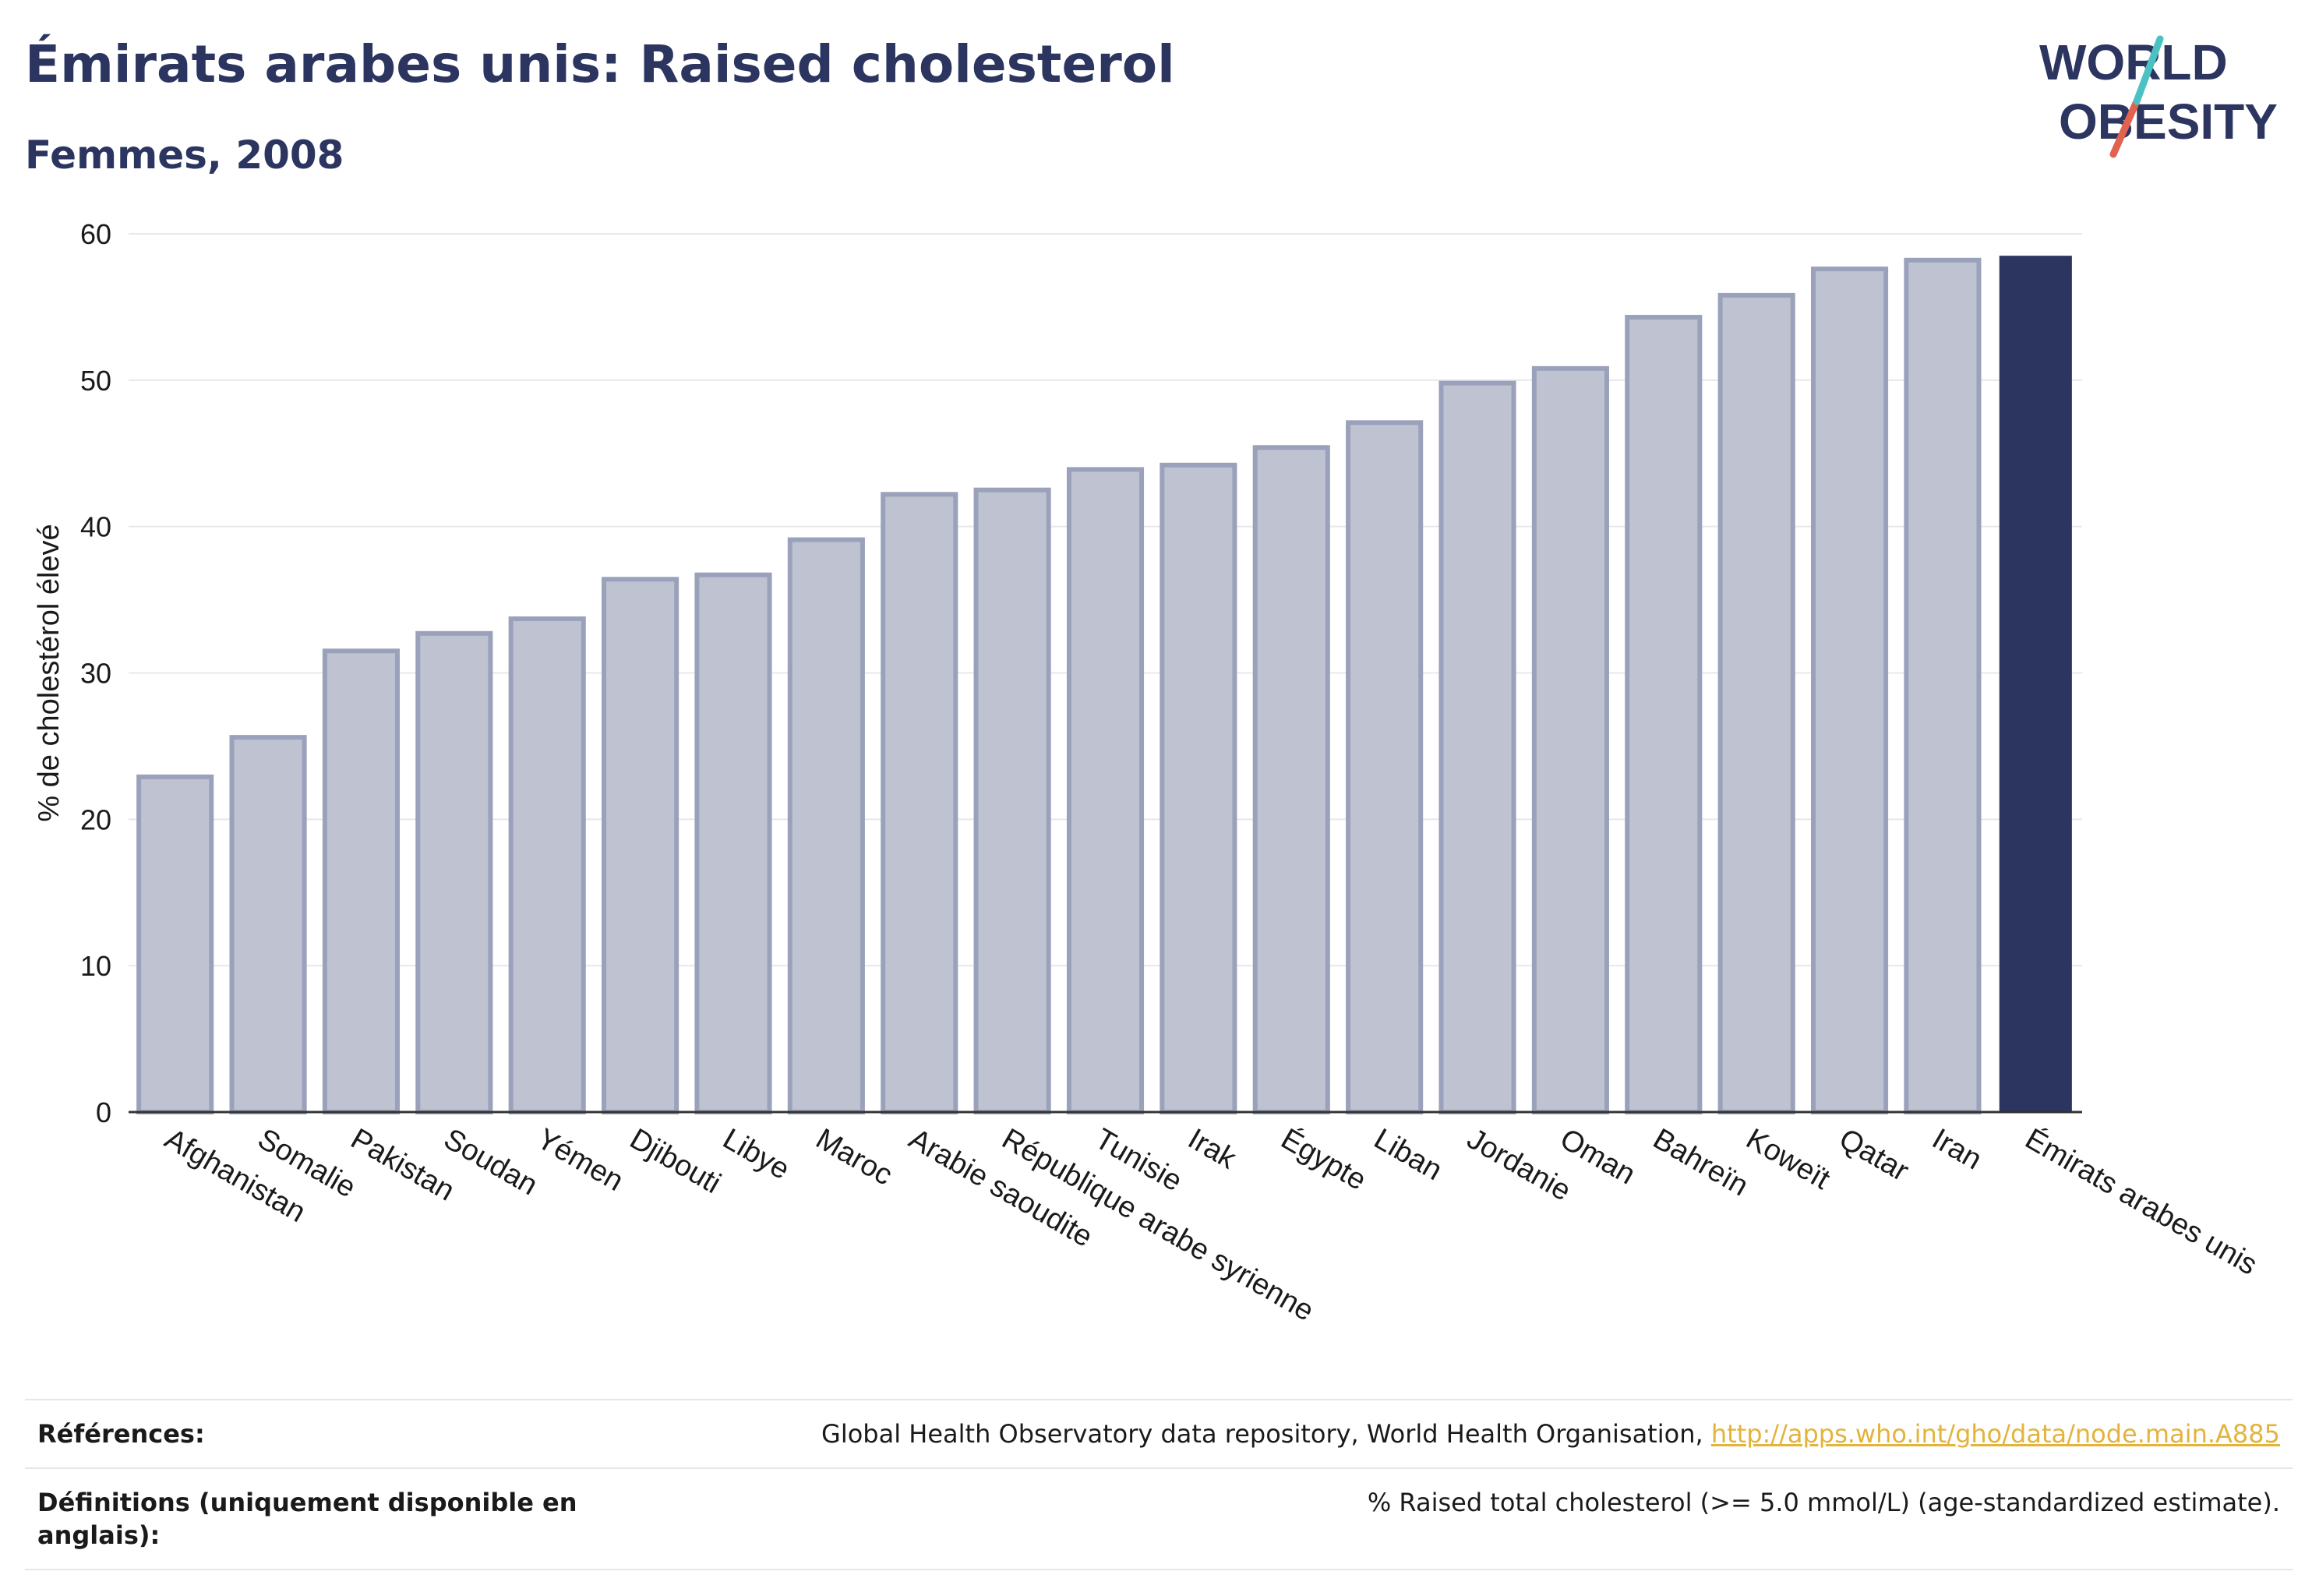  What do you see at coordinates (675, 1161) in the screenshot?
I see `x-tick-label: Djibouti` at bounding box center [675, 1161].